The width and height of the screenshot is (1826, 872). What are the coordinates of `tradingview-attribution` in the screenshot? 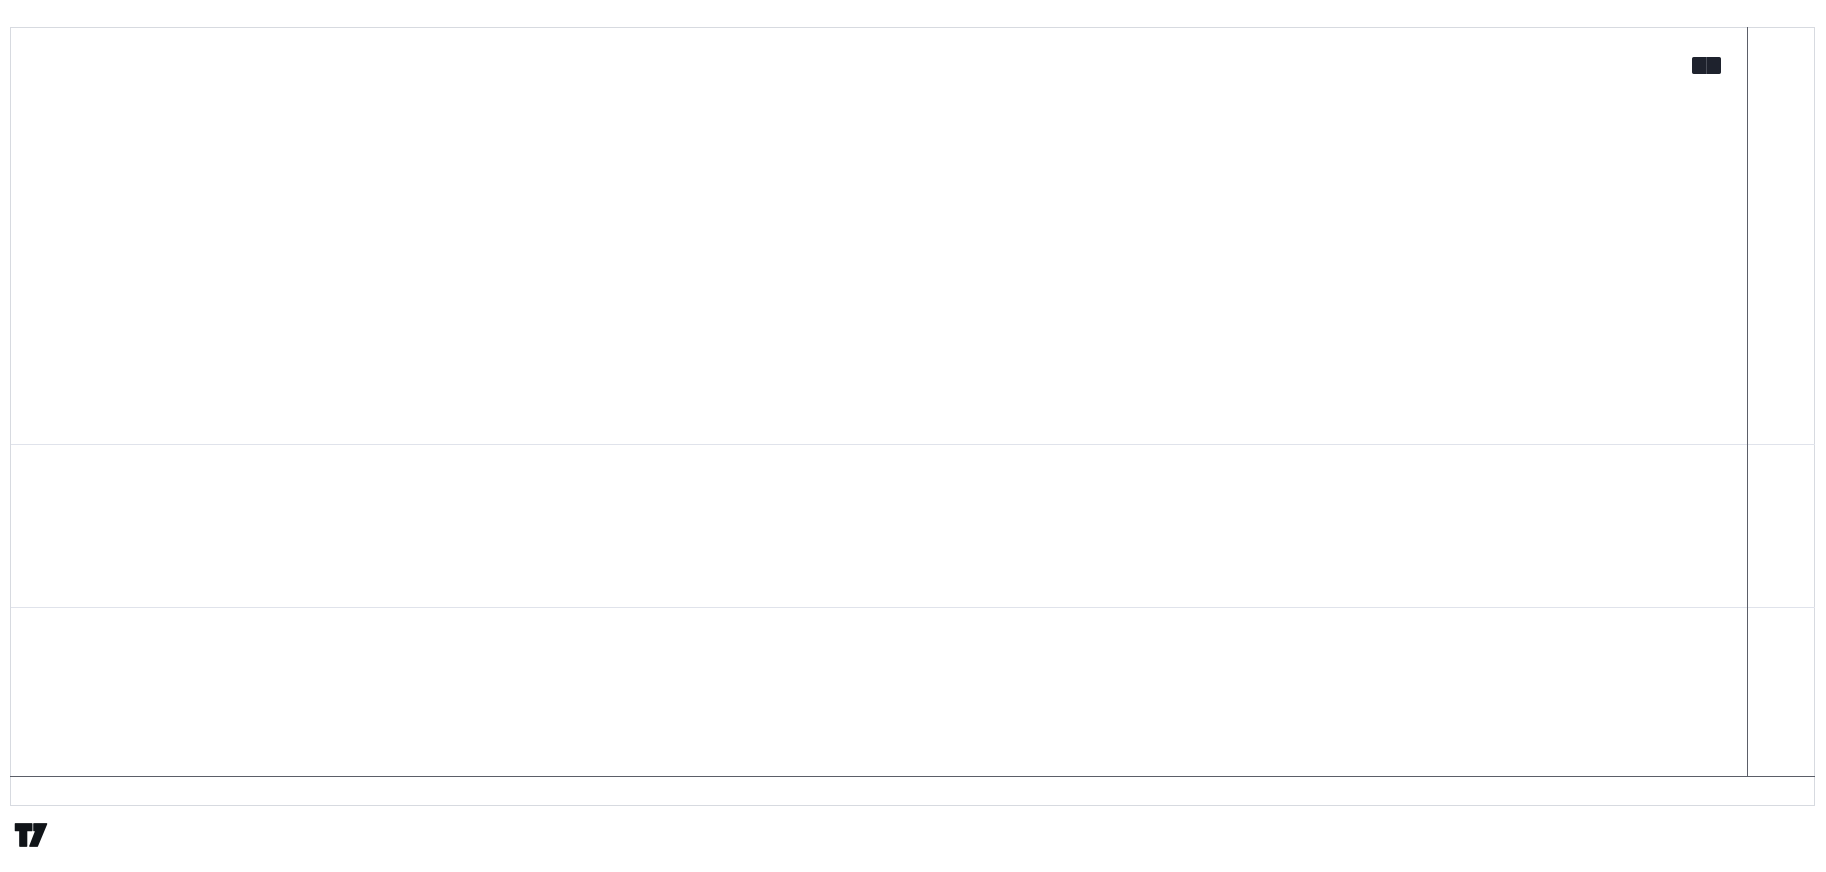 It's located at (35, 835).